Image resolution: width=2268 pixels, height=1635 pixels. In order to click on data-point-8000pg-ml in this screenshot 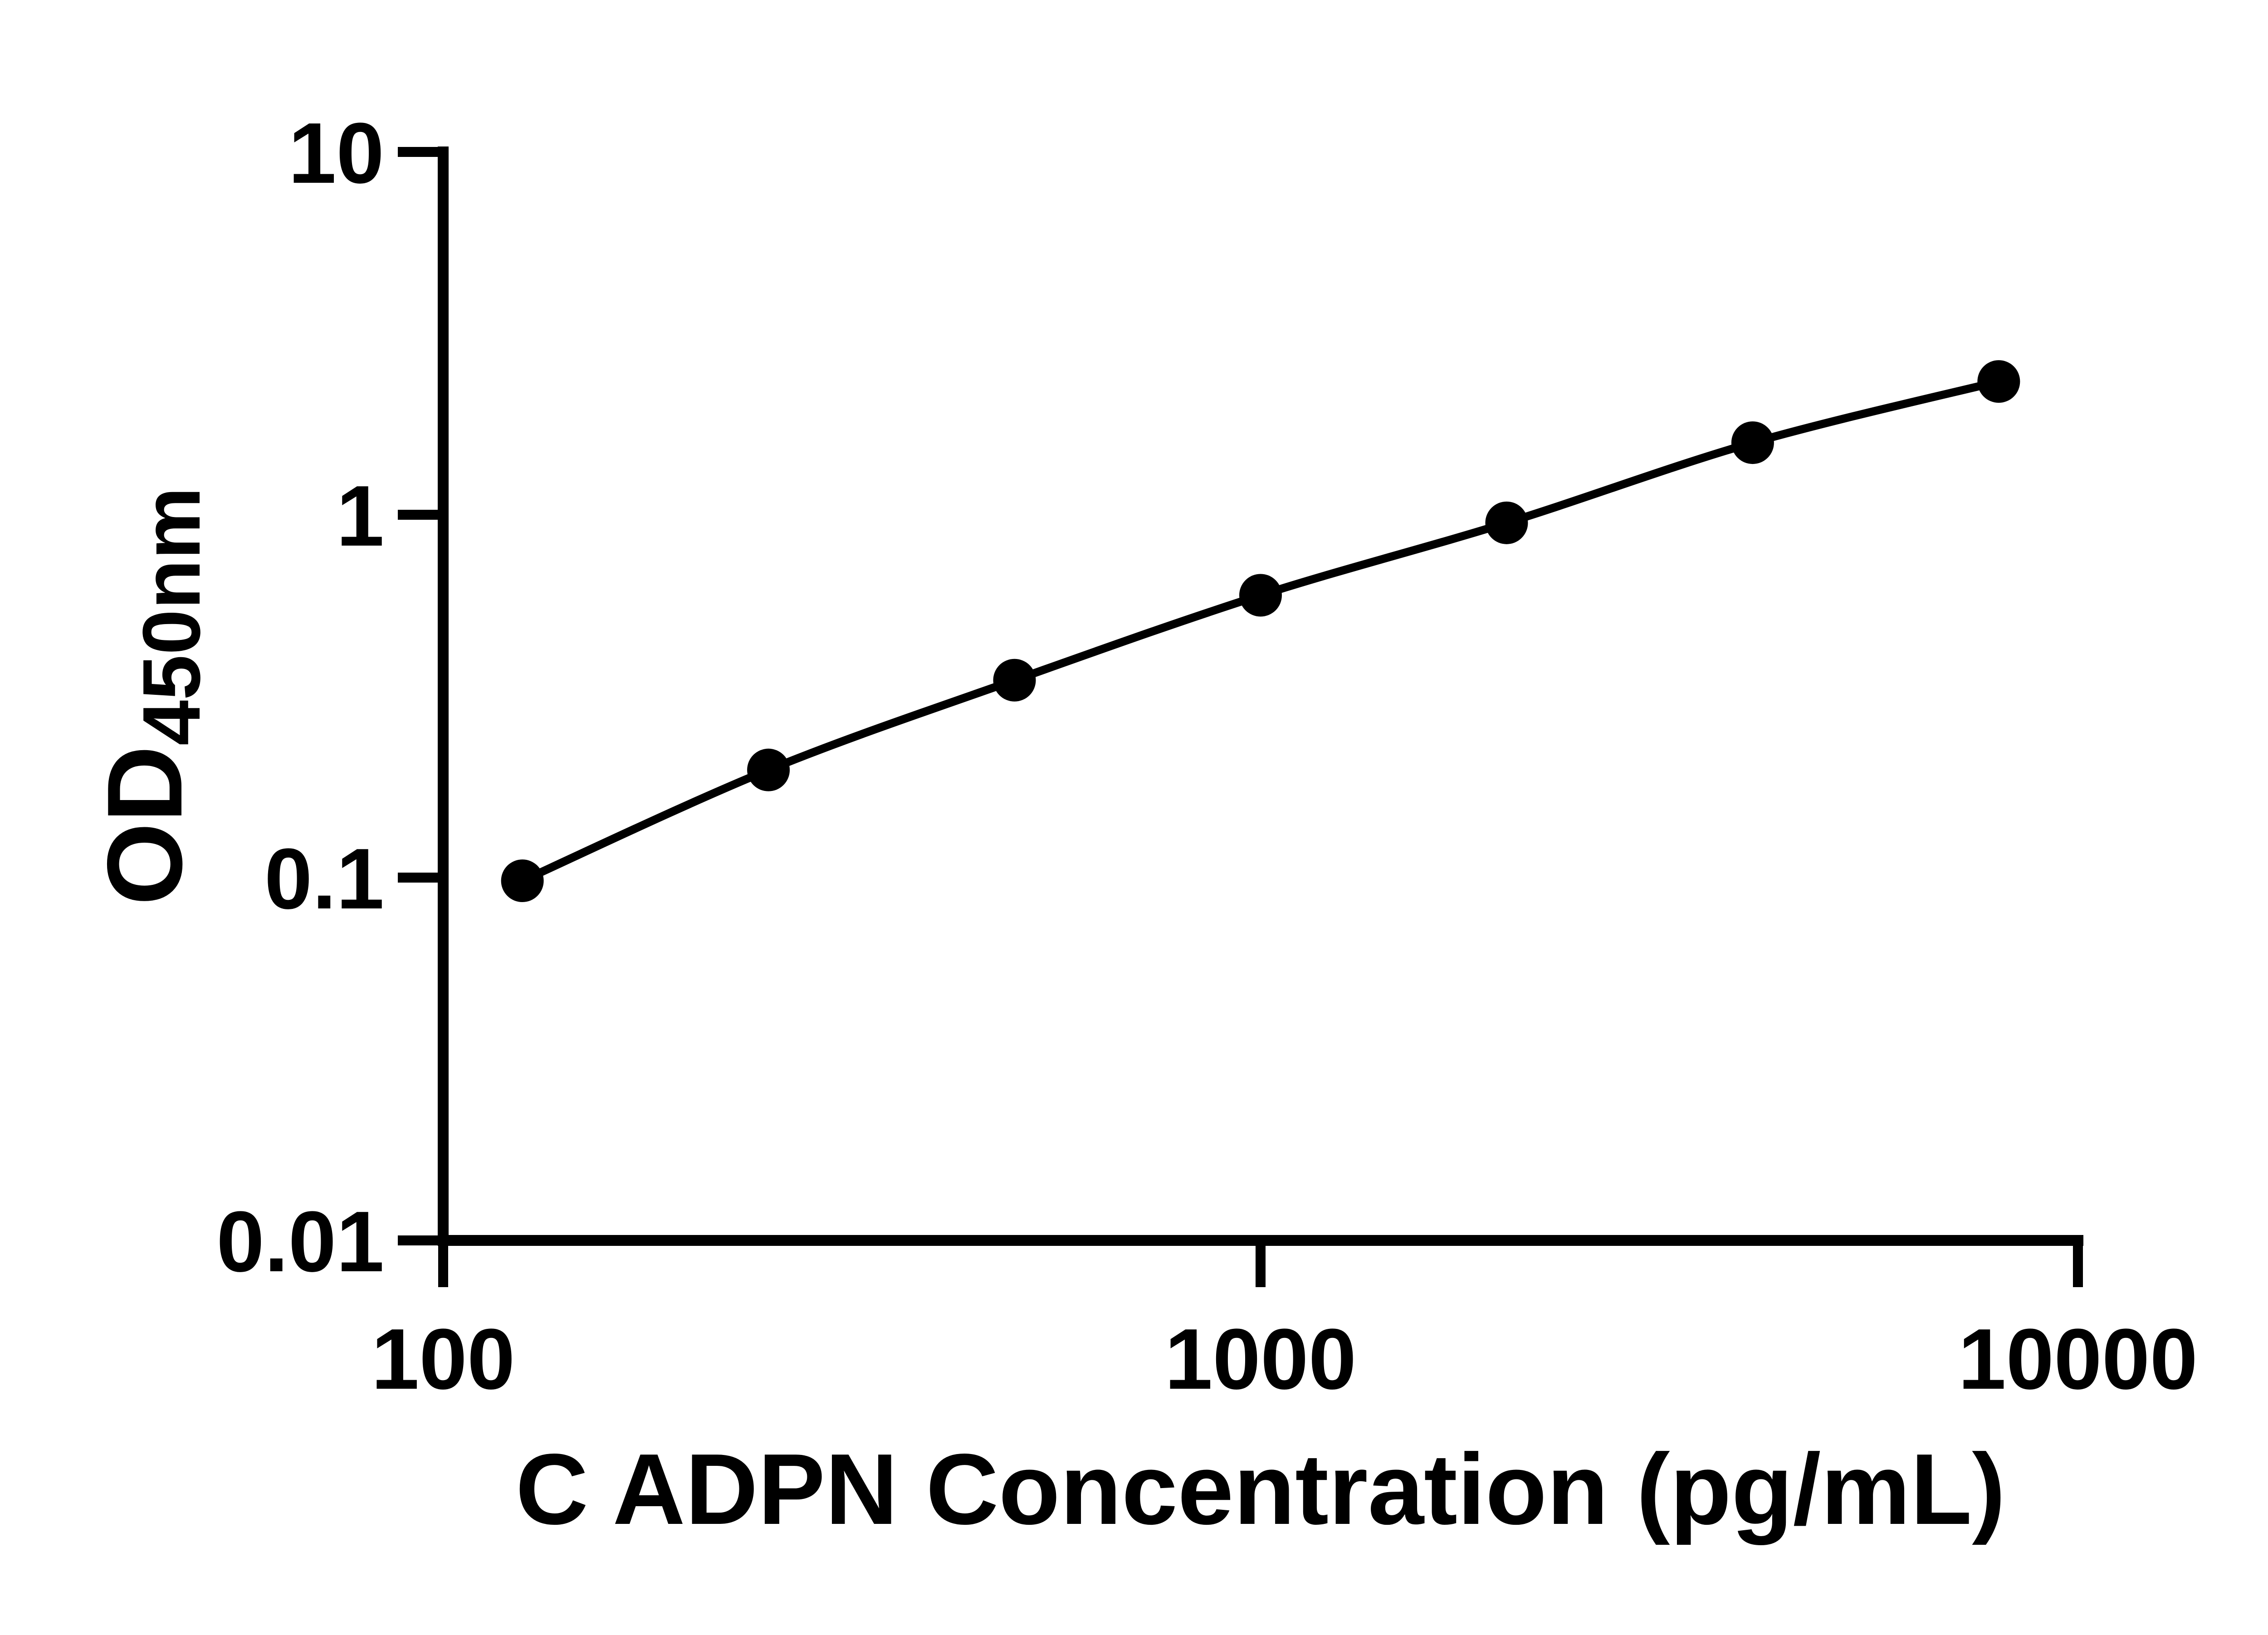, I will do `click(1999, 381)`.